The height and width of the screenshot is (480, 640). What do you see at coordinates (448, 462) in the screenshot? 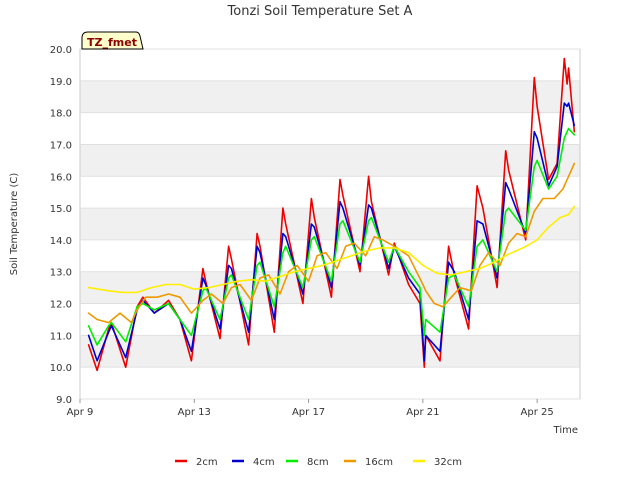
I see `legend-label-32cm: 32cm` at bounding box center [448, 462].